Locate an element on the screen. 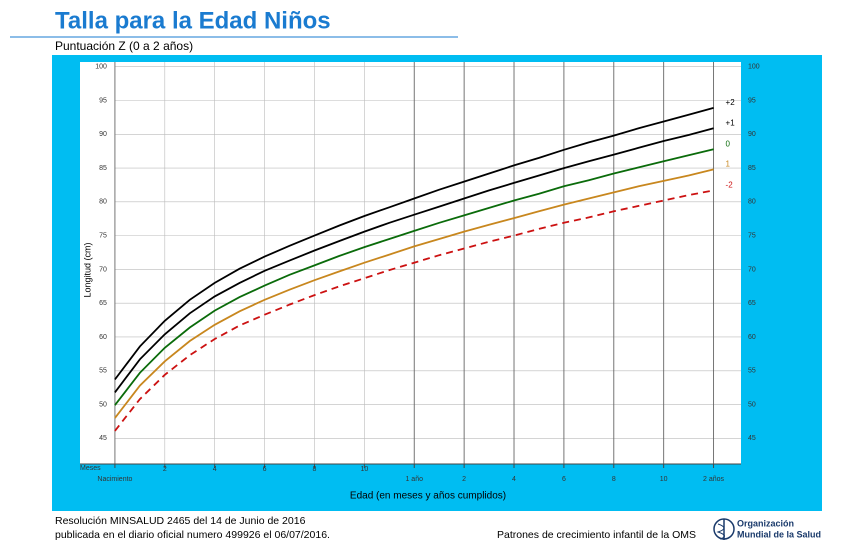 This screenshot has width=842, height=548. series-label: -2 is located at coordinates (730, 184).